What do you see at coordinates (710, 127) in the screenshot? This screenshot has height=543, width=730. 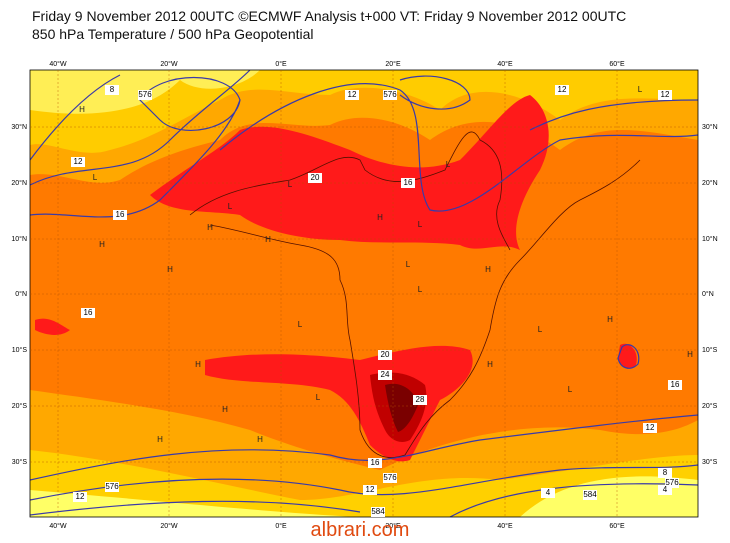 I see `lat-label: 30°N` at bounding box center [710, 127].